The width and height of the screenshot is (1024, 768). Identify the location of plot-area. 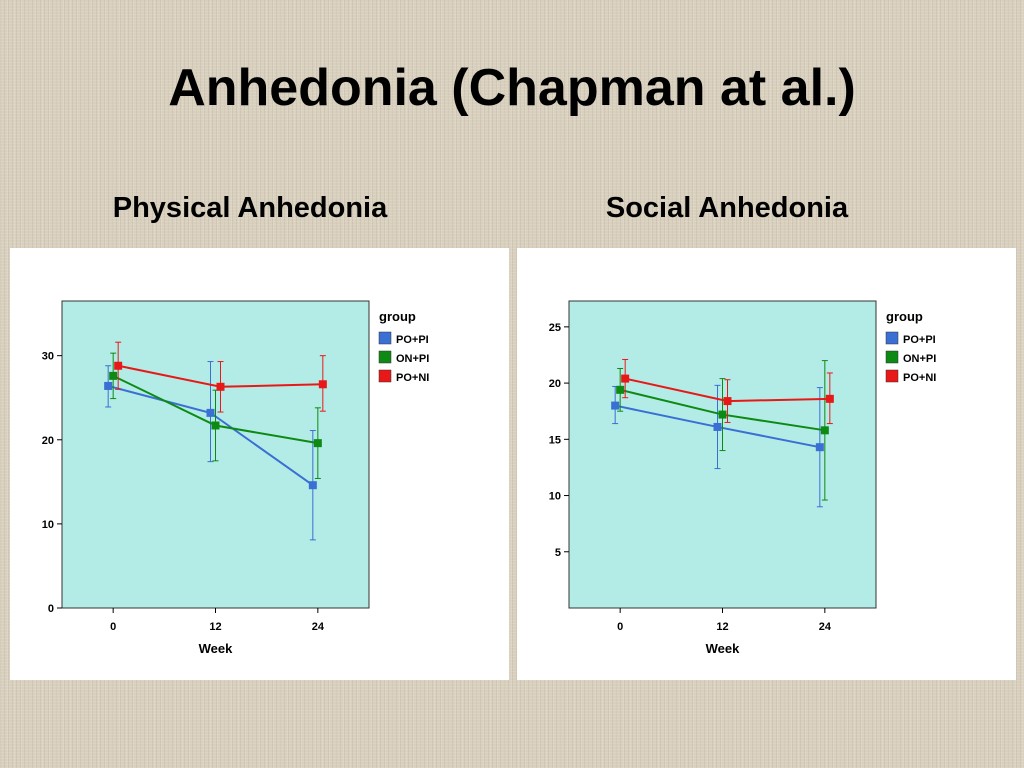
(722, 454).